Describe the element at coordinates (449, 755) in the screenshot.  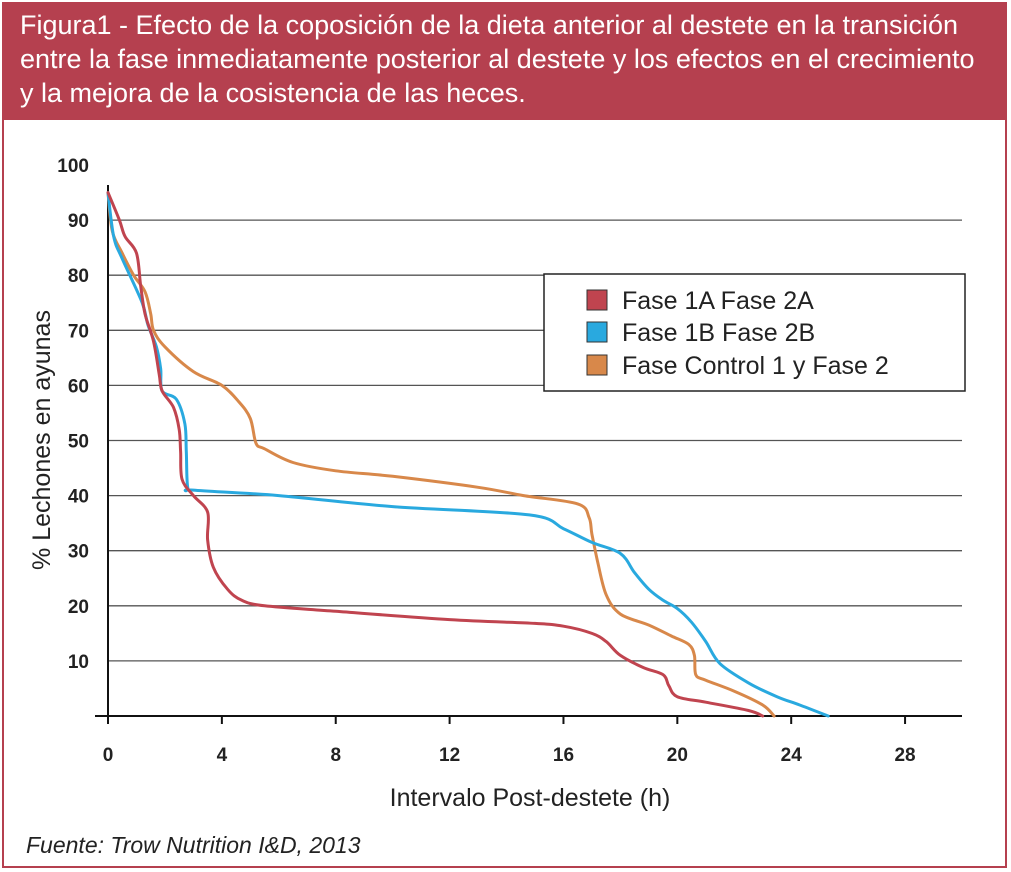
I see `x-tick-12: 12` at that location.